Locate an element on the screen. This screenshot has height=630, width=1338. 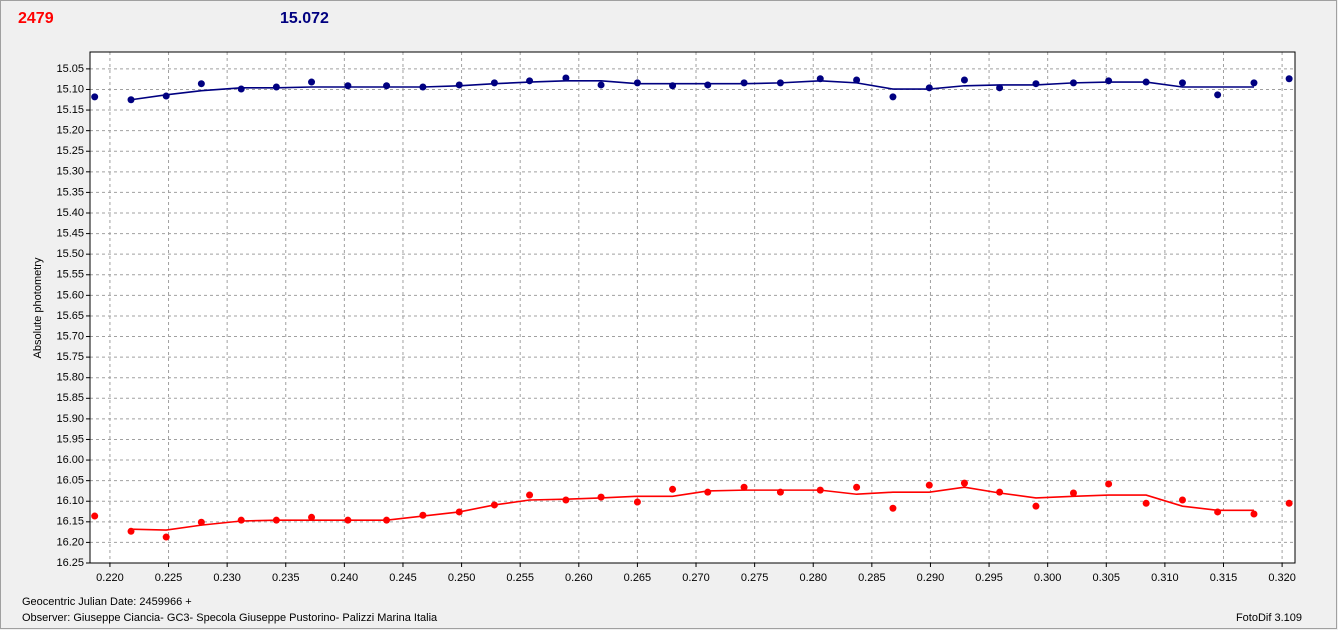
y-tick-label: 15.05 is located at coordinates (70, 69).